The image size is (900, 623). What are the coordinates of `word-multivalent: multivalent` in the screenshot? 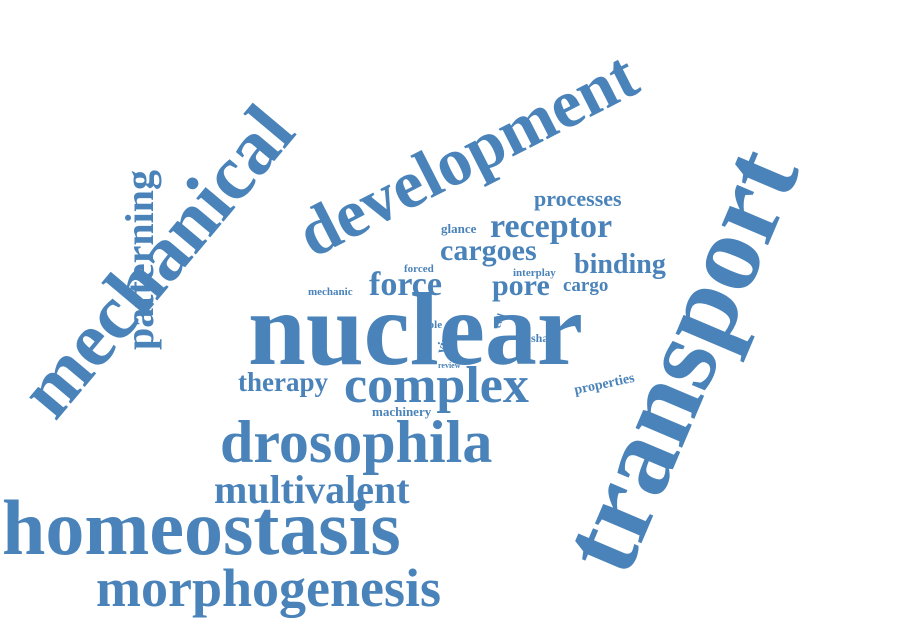 It's located at (312, 489).